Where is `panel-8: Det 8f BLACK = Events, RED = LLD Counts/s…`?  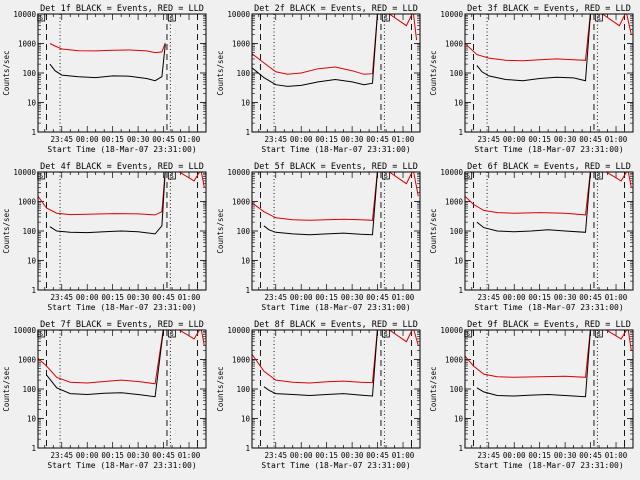 panel-8: Det 8f BLACK = Events, RED = LLD Counts/s… is located at coordinates (318, 395).